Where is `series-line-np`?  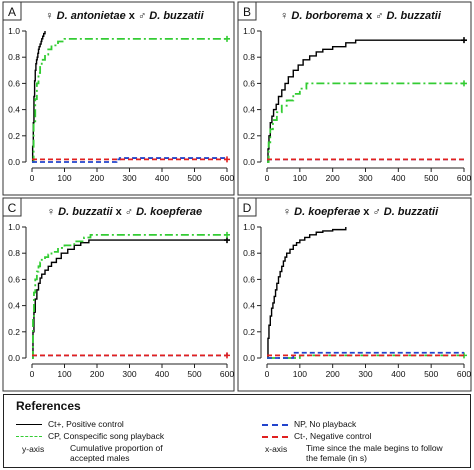 series-line-np is located at coordinates (129, 160).